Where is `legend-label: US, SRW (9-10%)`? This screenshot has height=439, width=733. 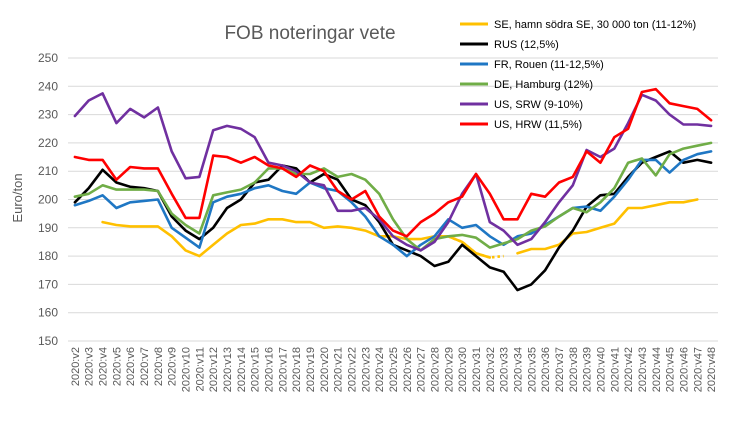 legend-label: US, SRW (9-10%) is located at coordinates (538, 105).